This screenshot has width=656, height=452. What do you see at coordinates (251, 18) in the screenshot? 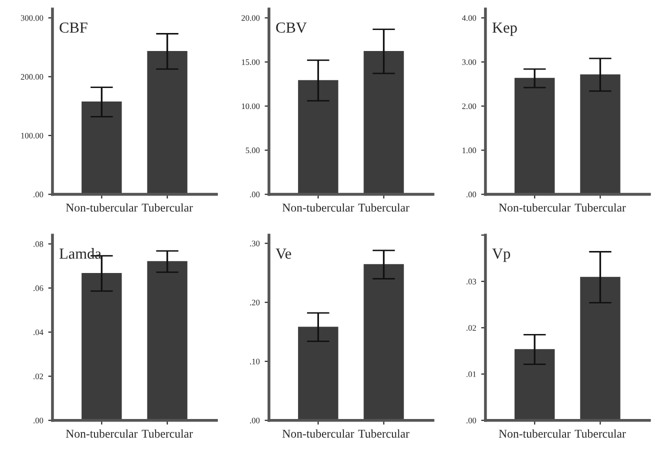
I see `y-tick-label: 20.00` at bounding box center [251, 18].